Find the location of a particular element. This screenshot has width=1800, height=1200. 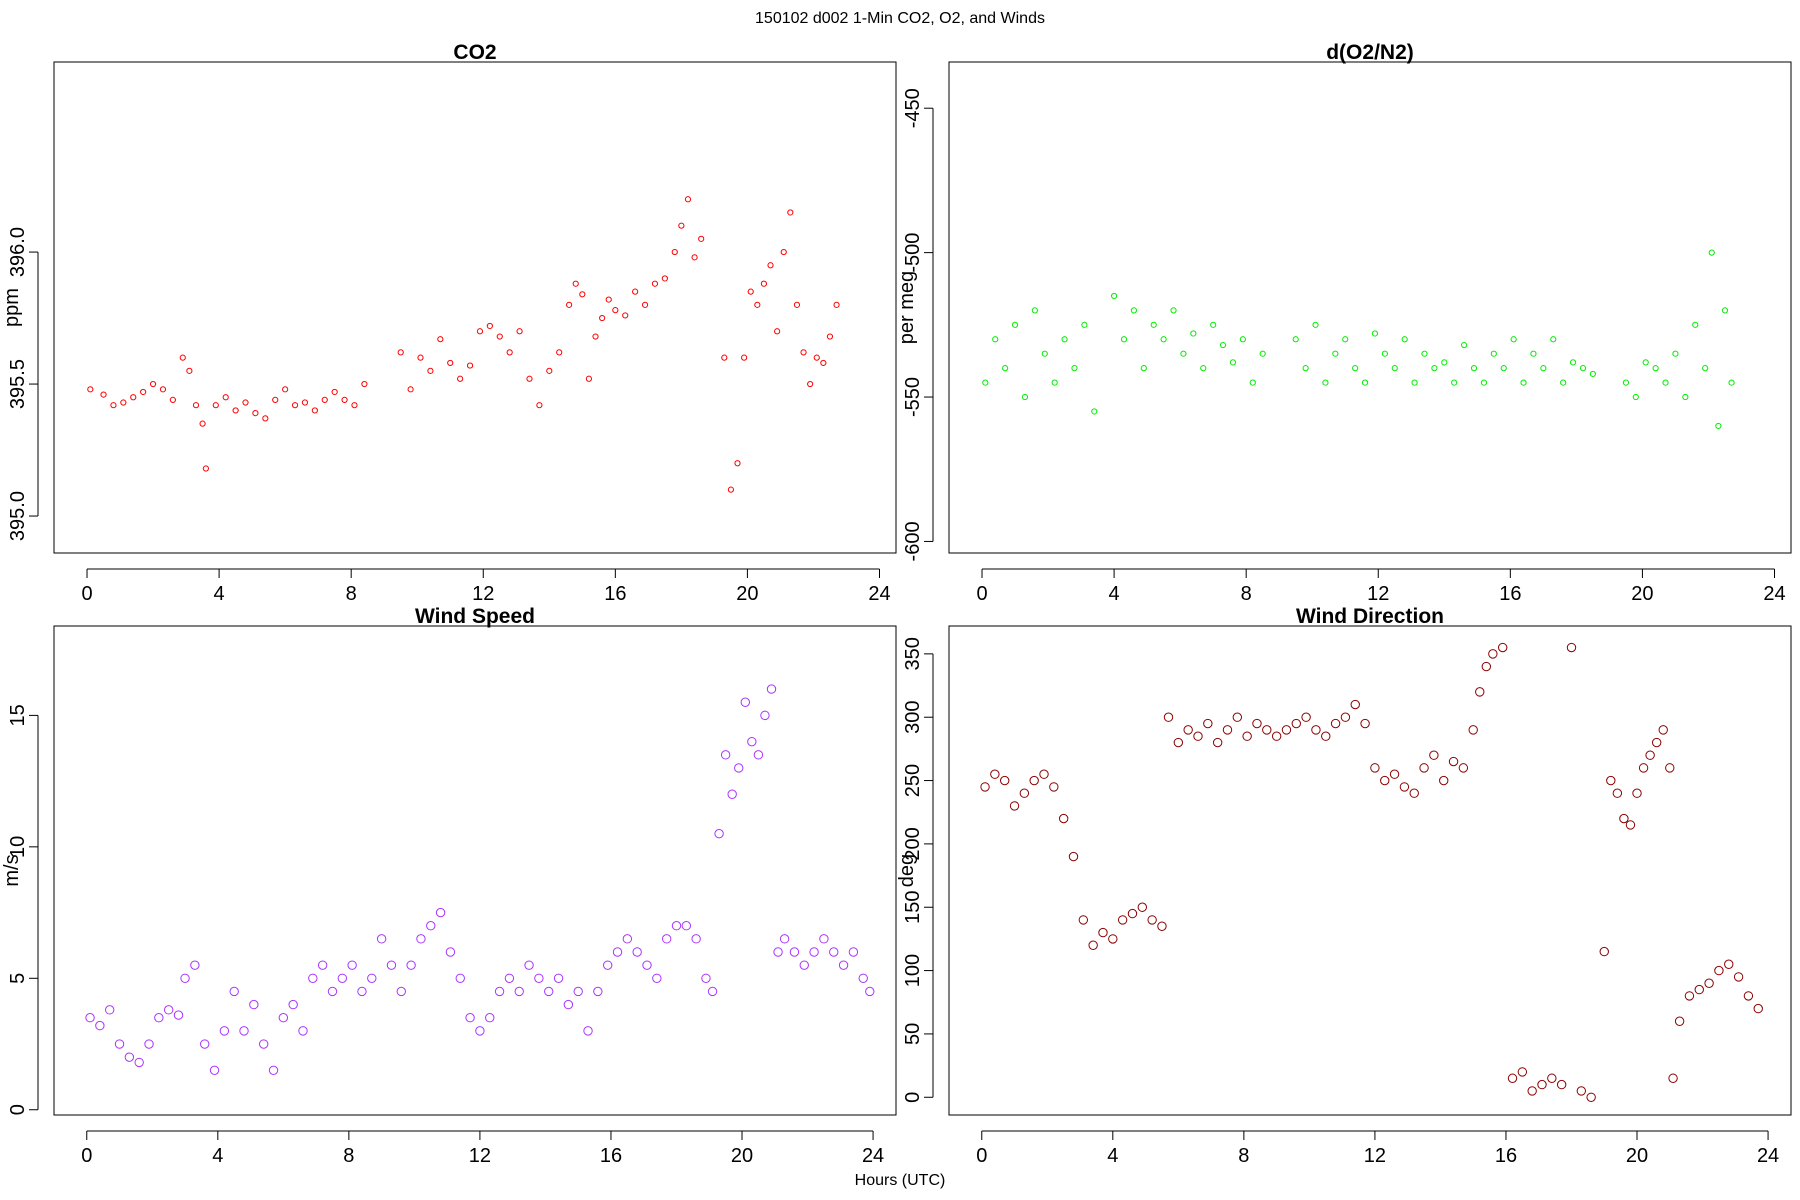

y-tick-label: 300 is located at coordinates (913, 717).